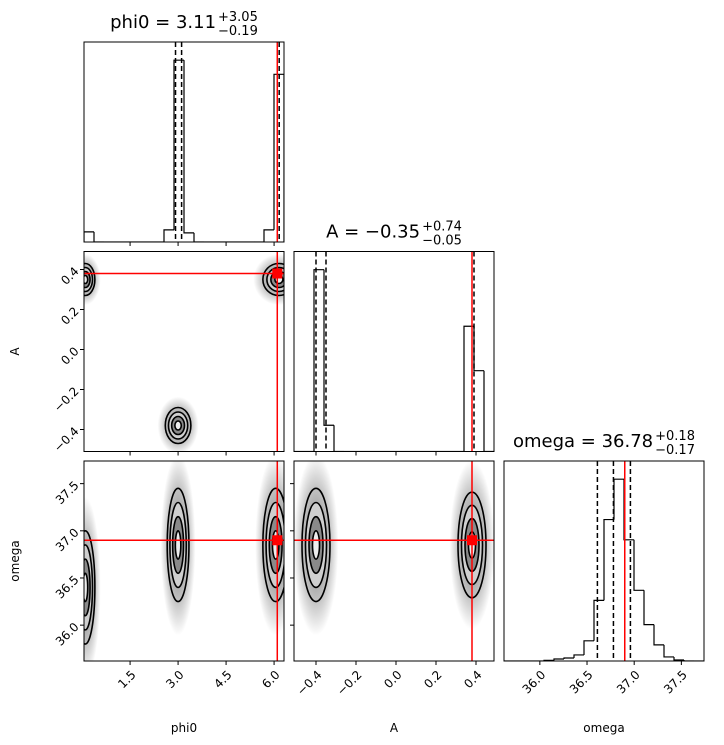 Image resolution: width=724 pixels, height=745 pixels. I want to click on x-tick-label: 36.5, so click(581, 682).